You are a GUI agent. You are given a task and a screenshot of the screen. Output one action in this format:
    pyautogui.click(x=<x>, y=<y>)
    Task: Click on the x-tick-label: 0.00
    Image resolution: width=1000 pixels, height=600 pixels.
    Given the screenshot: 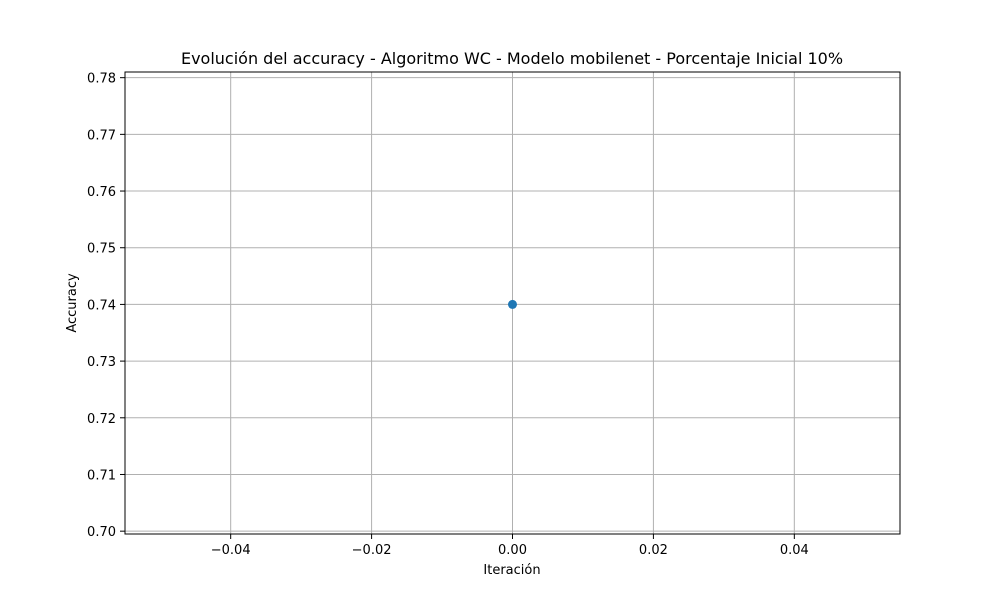 What is the action you would take?
    pyautogui.click(x=512, y=550)
    